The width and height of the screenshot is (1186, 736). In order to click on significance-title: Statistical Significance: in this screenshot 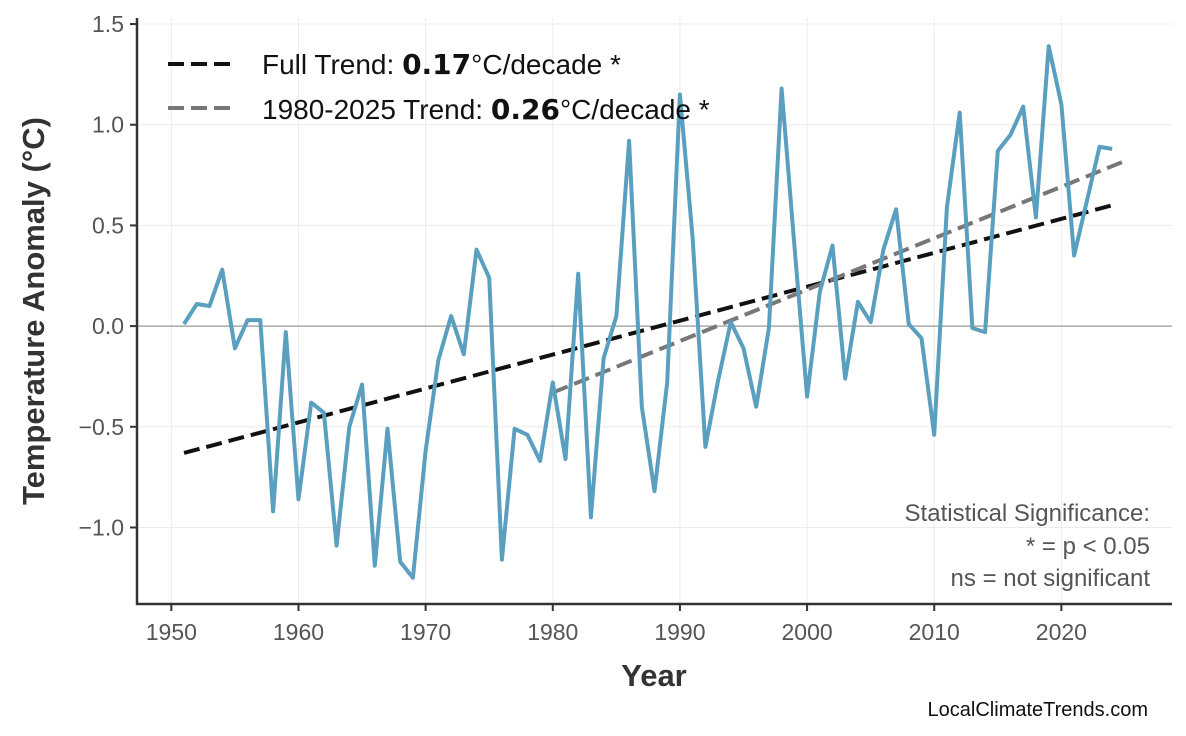, I will do `click(1027, 513)`.